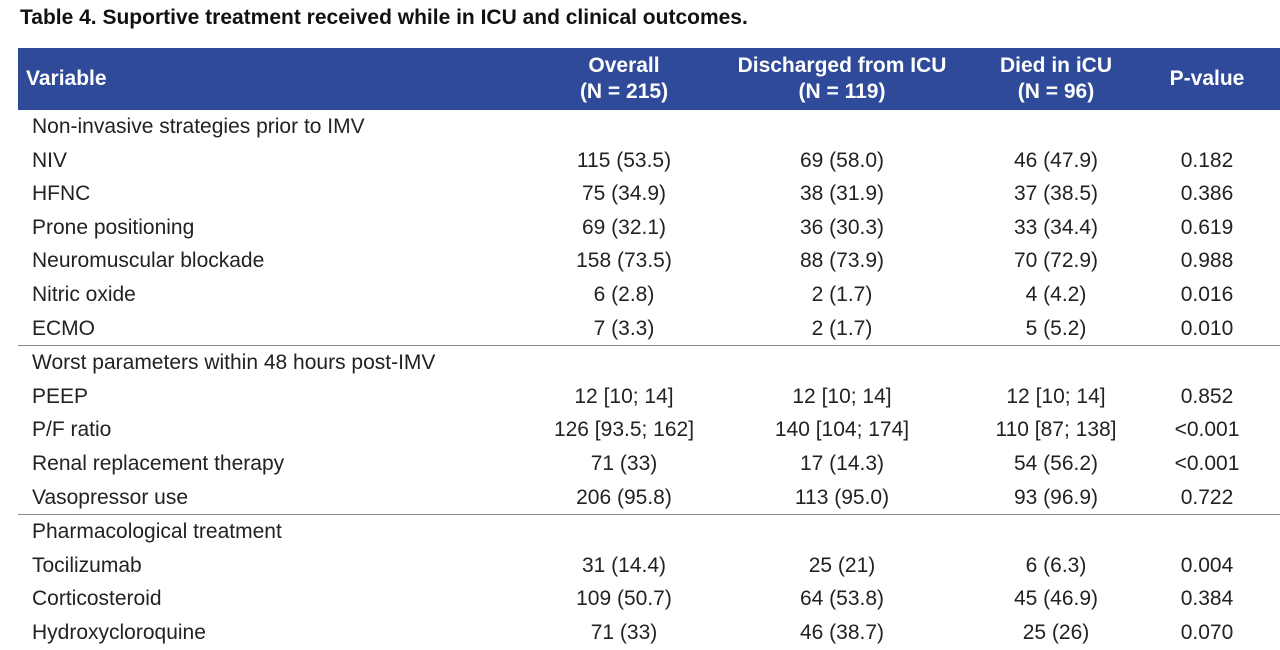  I want to click on row-label: Tocilizumab, so click(87, 565).